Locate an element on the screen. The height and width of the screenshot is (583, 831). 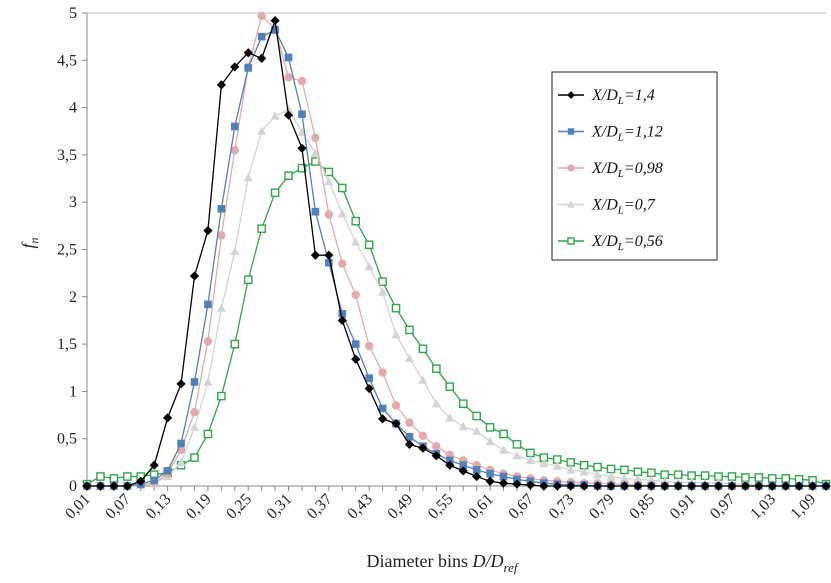
legend-item: X/DL=0,98 is located at coordinates (610, 170).